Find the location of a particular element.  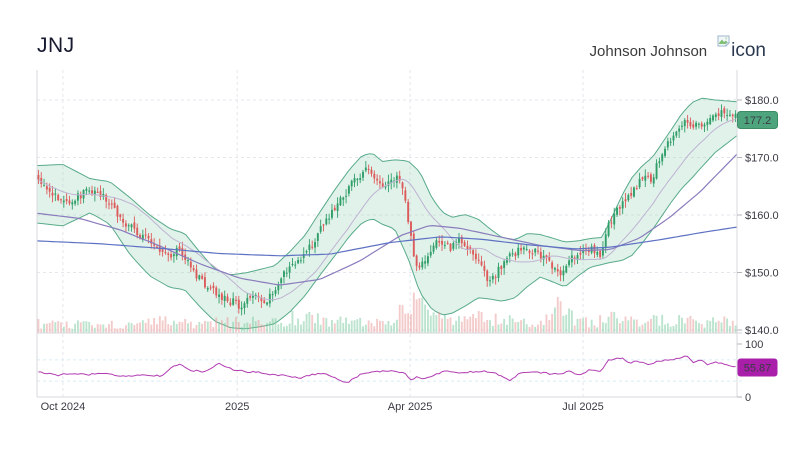

ticker-symbol: JNJ is located at coordinates (56, 45).